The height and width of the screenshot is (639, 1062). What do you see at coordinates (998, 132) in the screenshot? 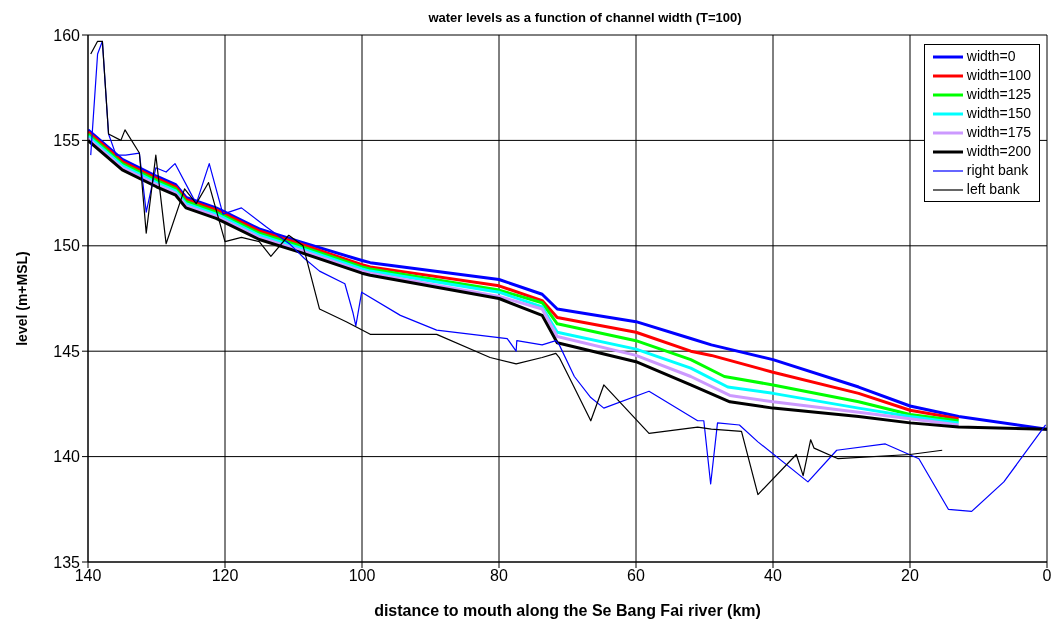
I see `legend-label: width=175` at bounding box center [998, 132].